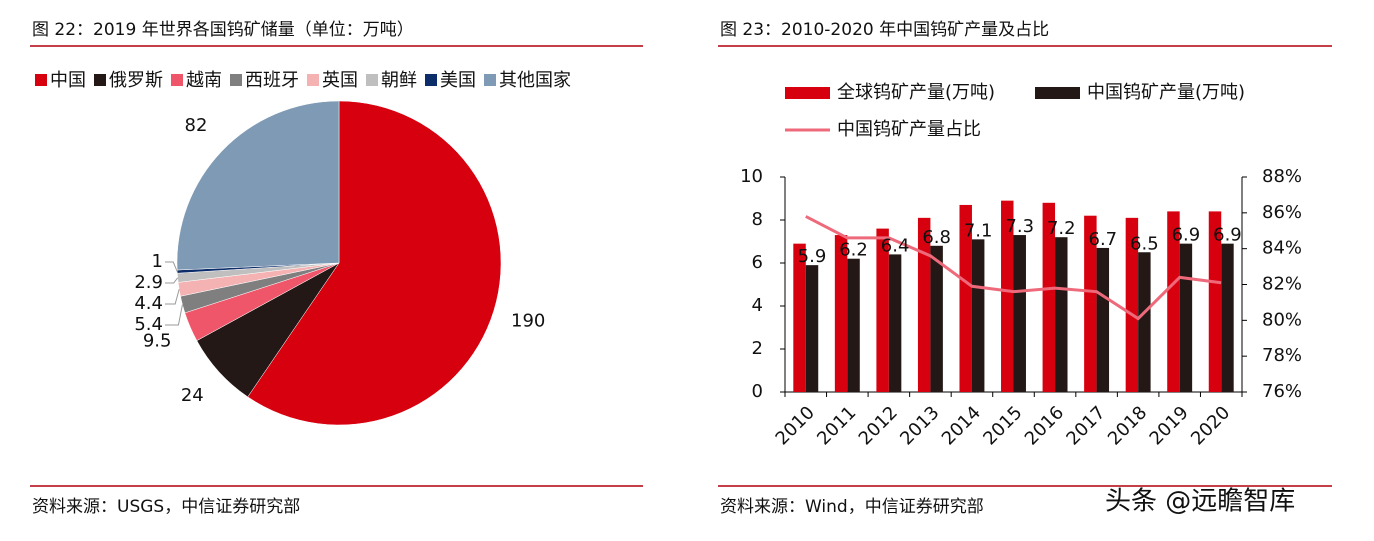  Describe the element at coordinates (812, 256) in the screenshot. I see `data-label: 5.9` at that location.